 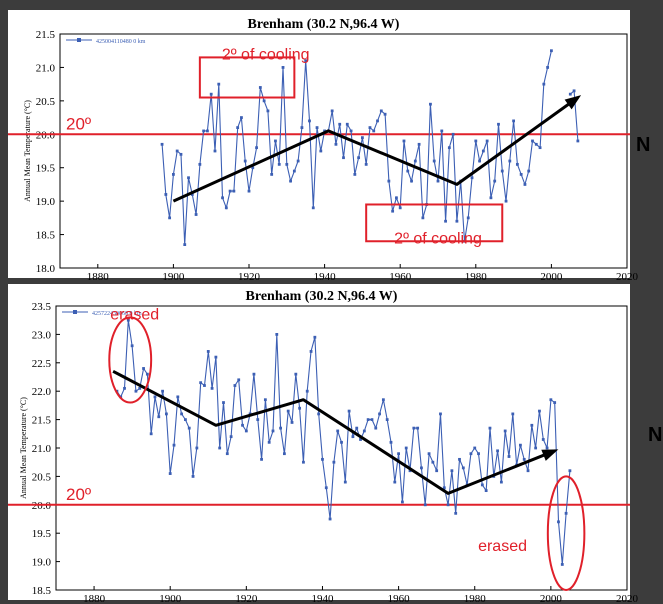 I want to click on x-tick-label: 2020, so click(x=627, y=598).